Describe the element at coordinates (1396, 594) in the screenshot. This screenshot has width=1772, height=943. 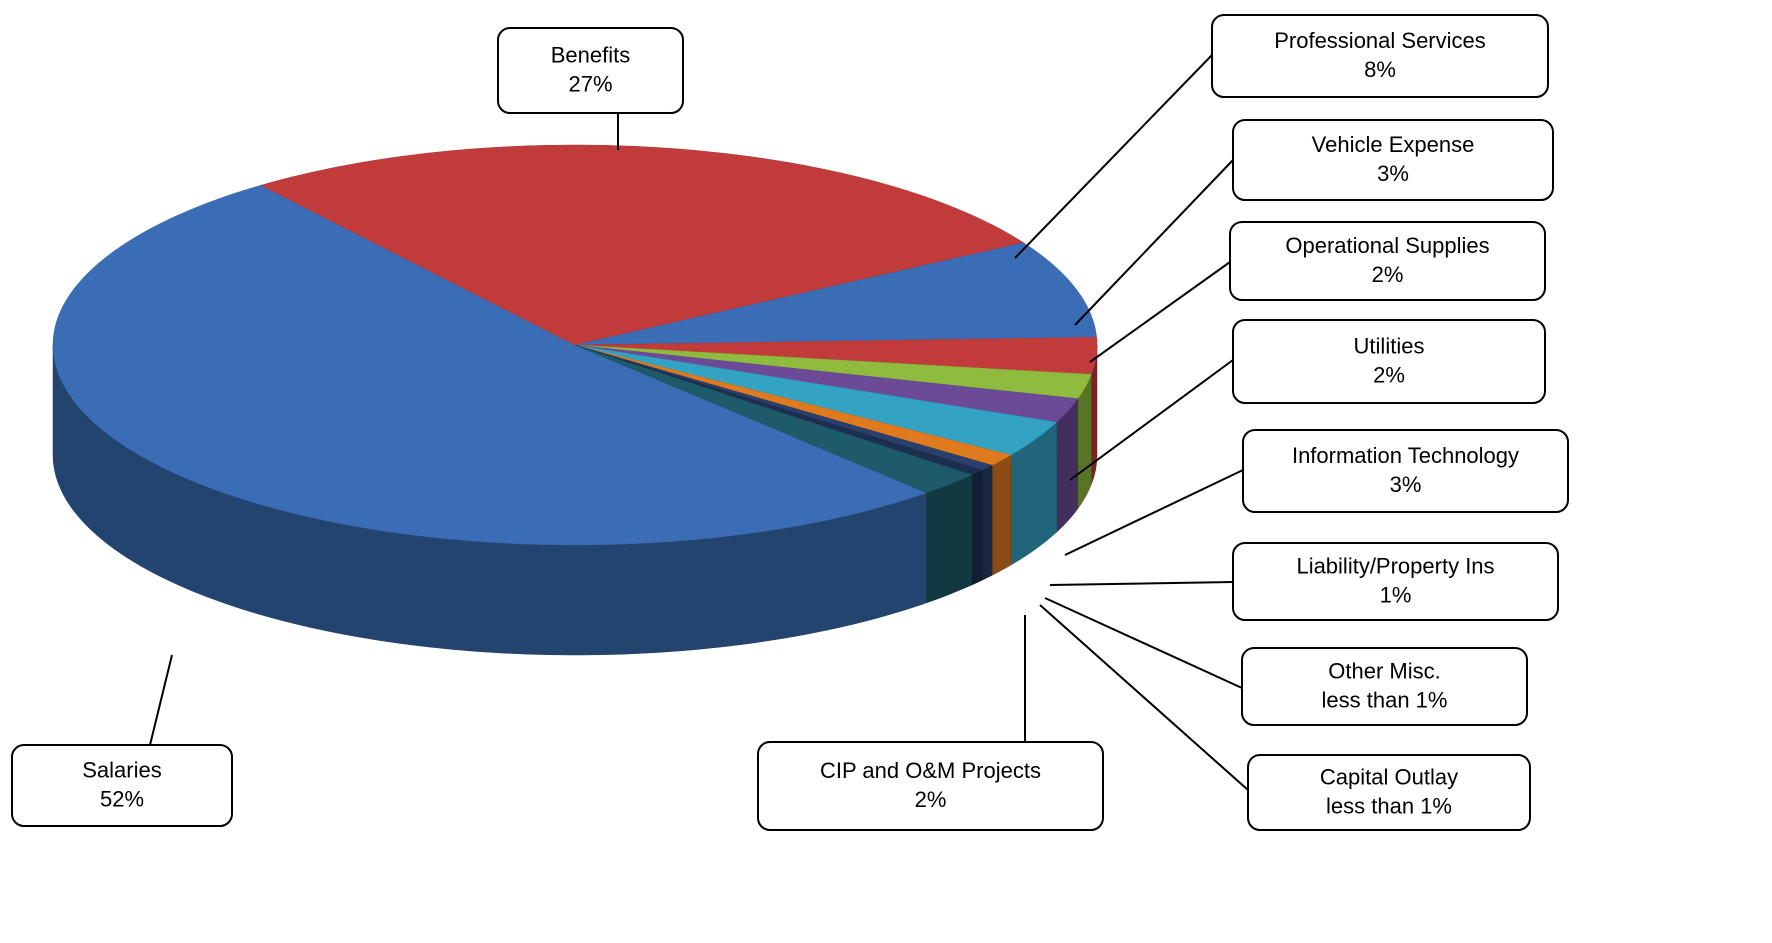
I see `value-label: 1%` at that location.